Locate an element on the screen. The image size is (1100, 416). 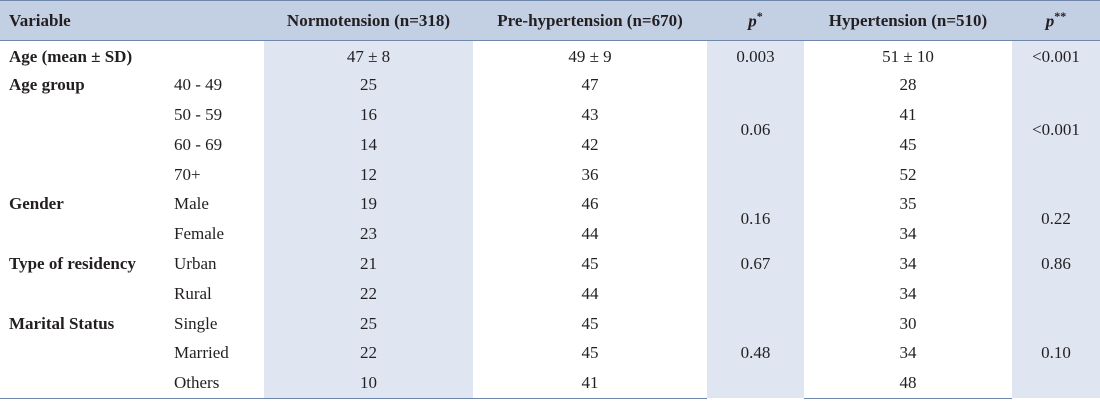
header-p2-letter: p is located at coordinates (1050, 21).